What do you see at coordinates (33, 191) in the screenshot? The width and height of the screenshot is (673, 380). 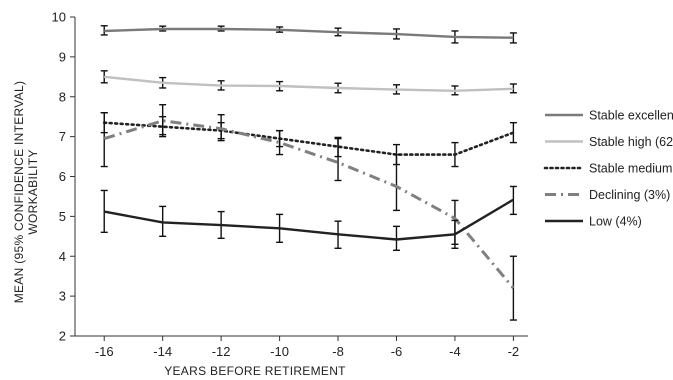 I see `y-axis-title-line-2: WORKABILITY` at bounding box center [33, 191].